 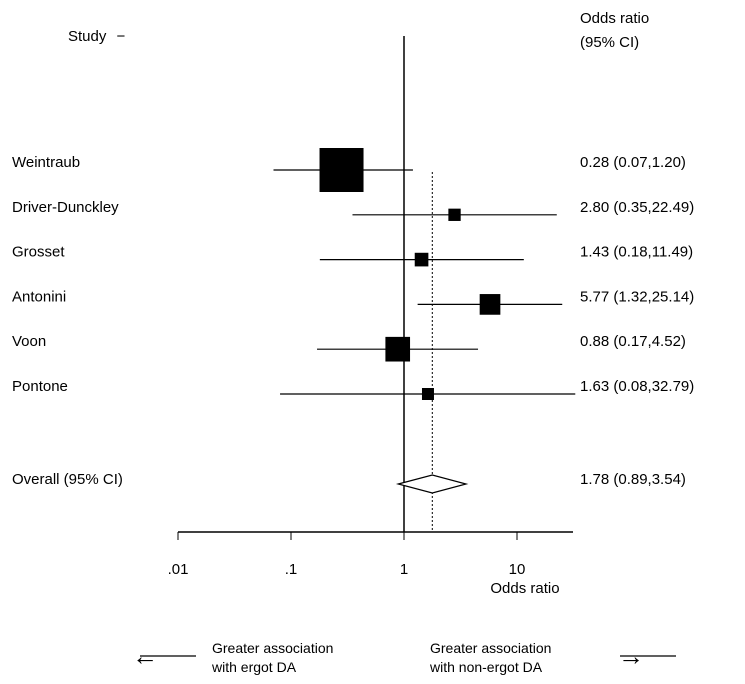 What do you see at coordinates (46, 162) in the screenshot?
I see `study-name: Weintraub` at bounding box center [46, 162].